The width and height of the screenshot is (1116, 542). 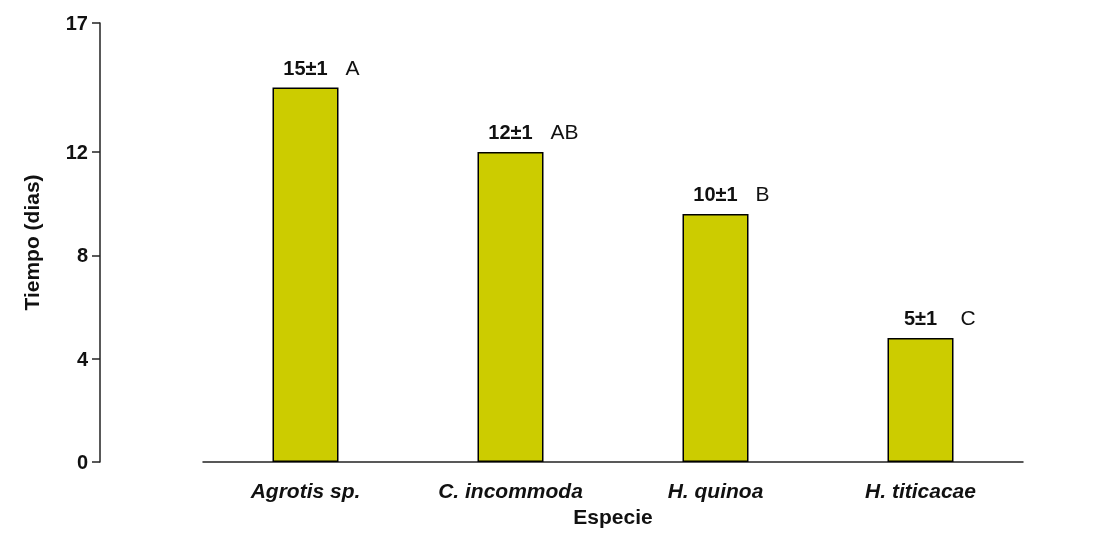 I want to click on annotation: C, so click(x=968, y=318).